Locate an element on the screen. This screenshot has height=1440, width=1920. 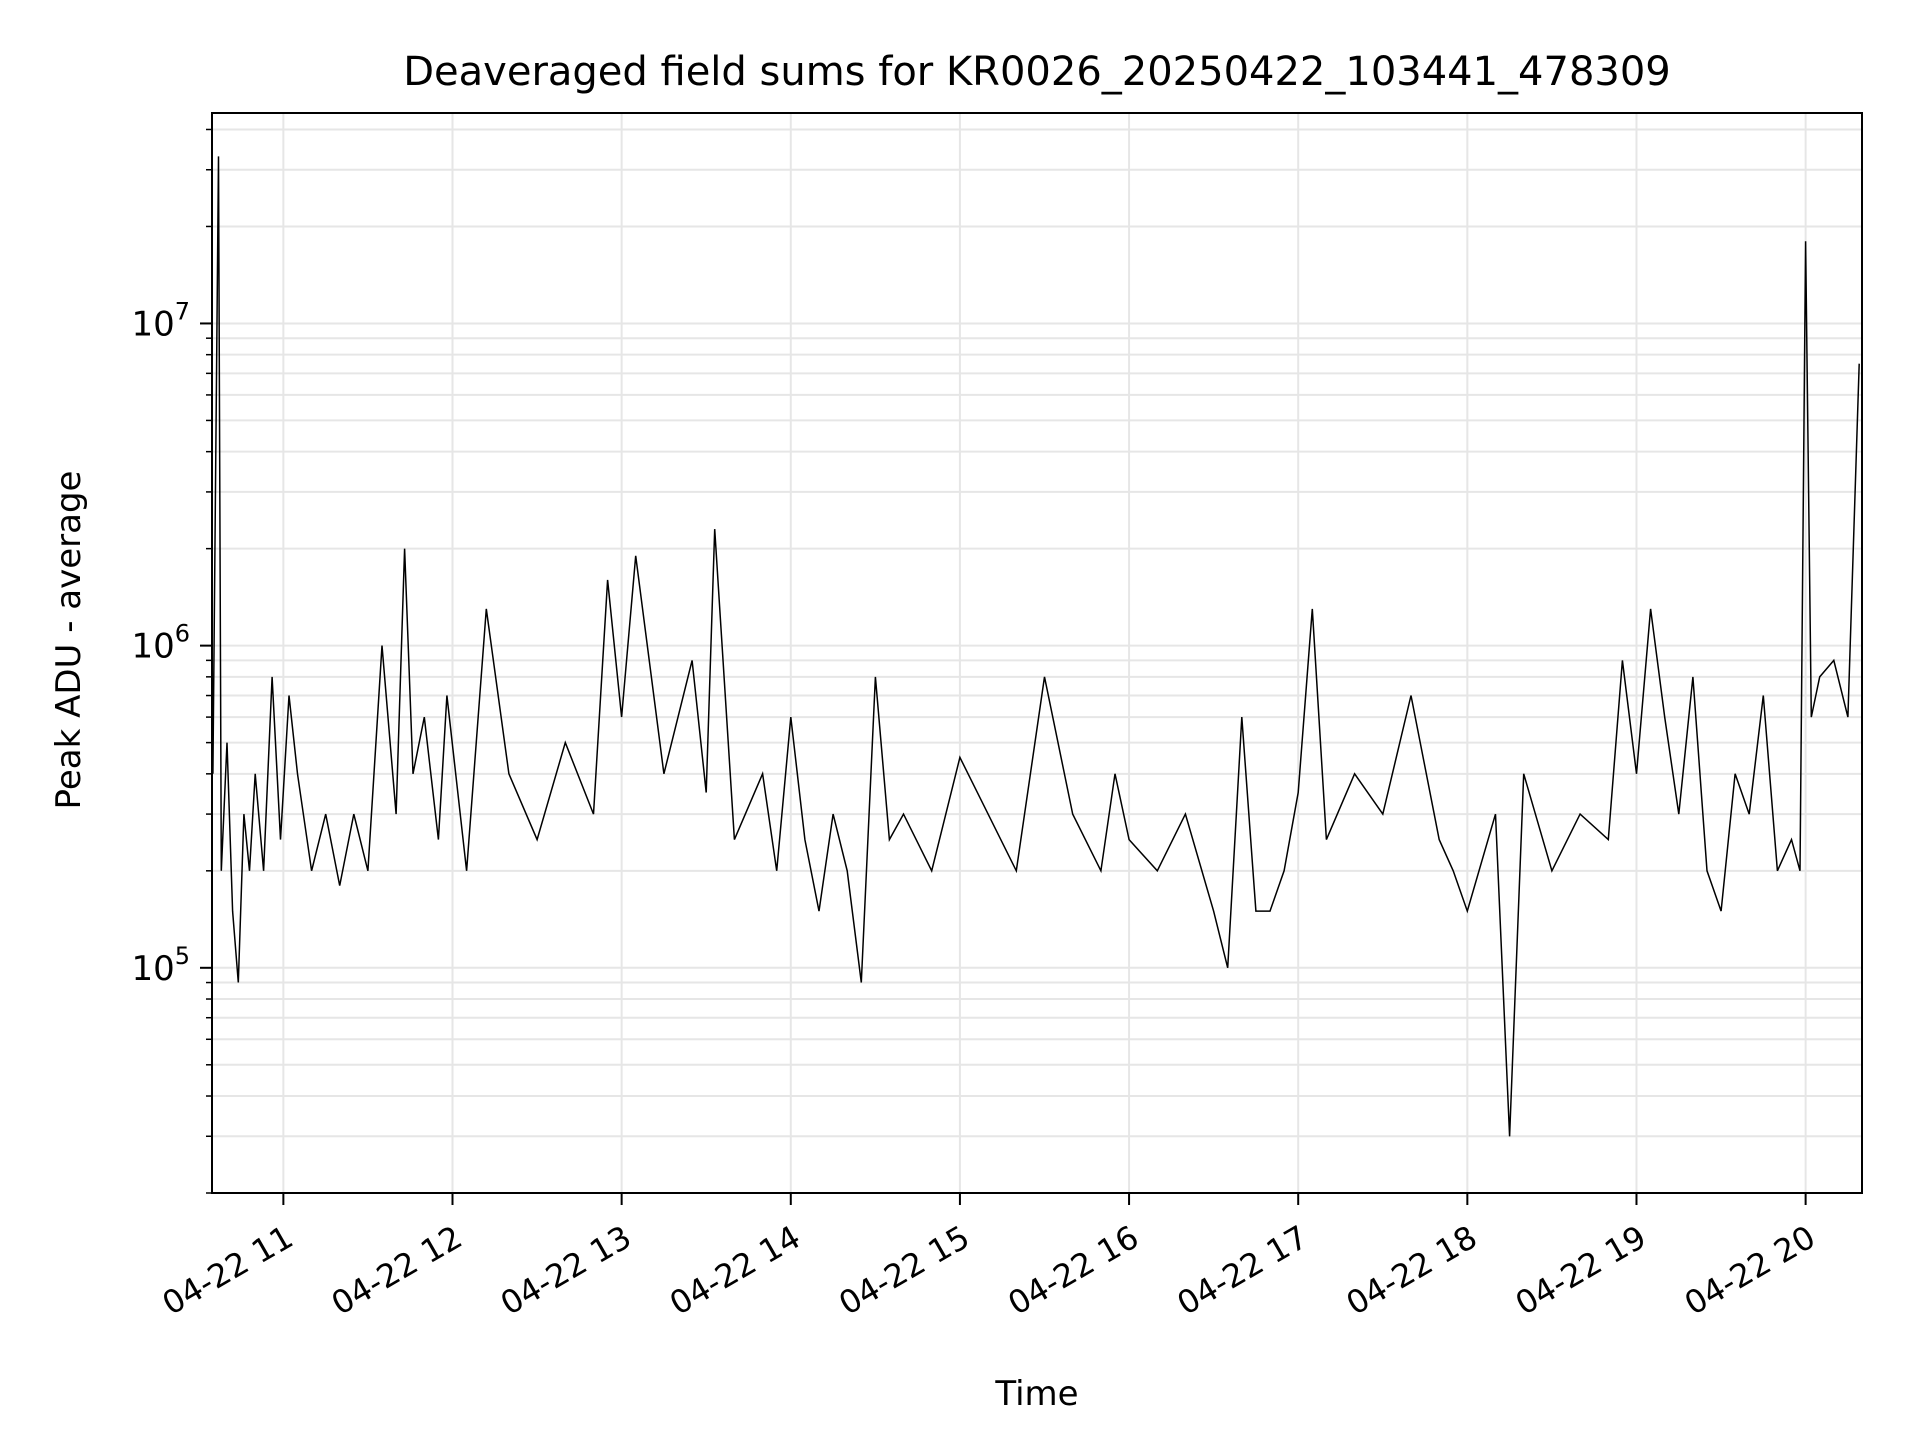
y-axis-label: Peak ADU - average is located at coordinates (69, 640).